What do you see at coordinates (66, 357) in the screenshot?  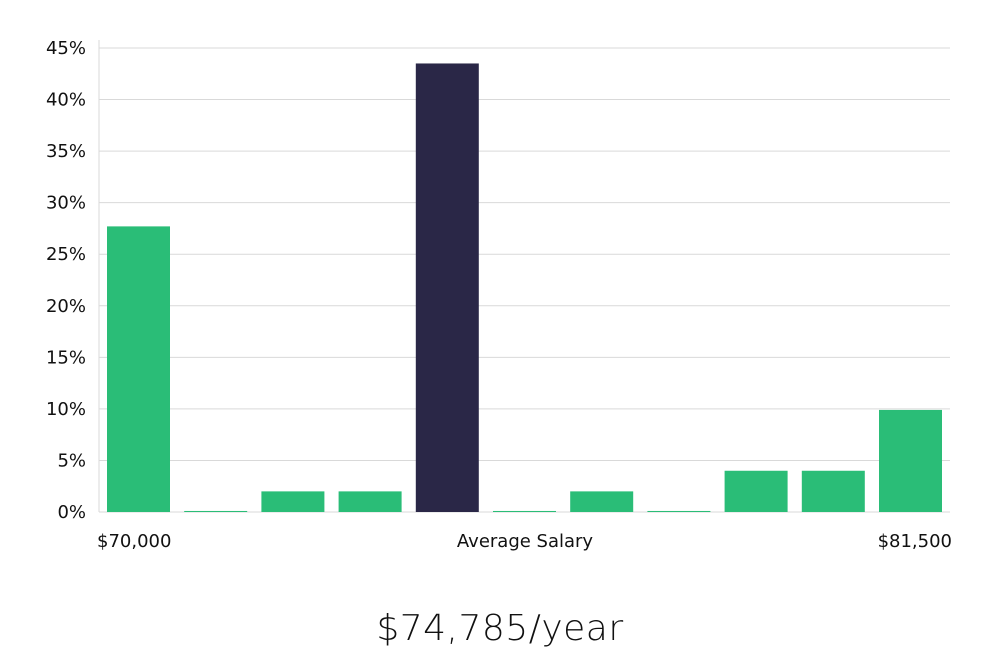 I see `y-tick-label: 15%` at bounding box center [66, 357].